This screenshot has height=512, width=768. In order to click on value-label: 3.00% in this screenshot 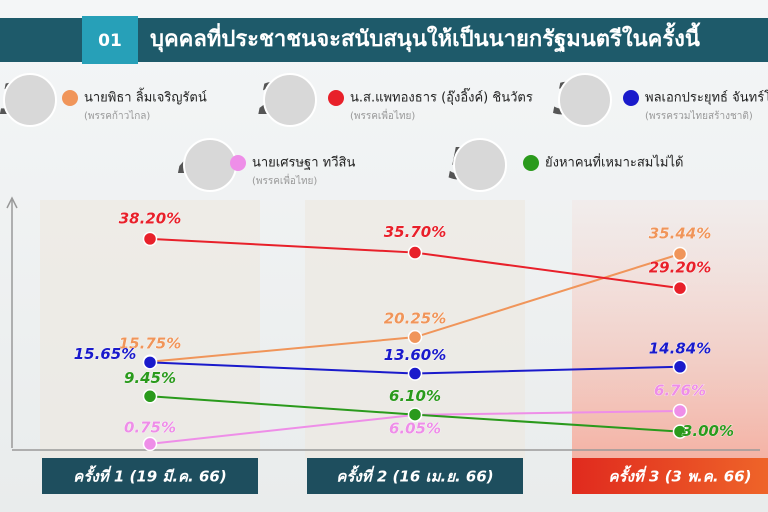, I will do `click(708, 431)`.